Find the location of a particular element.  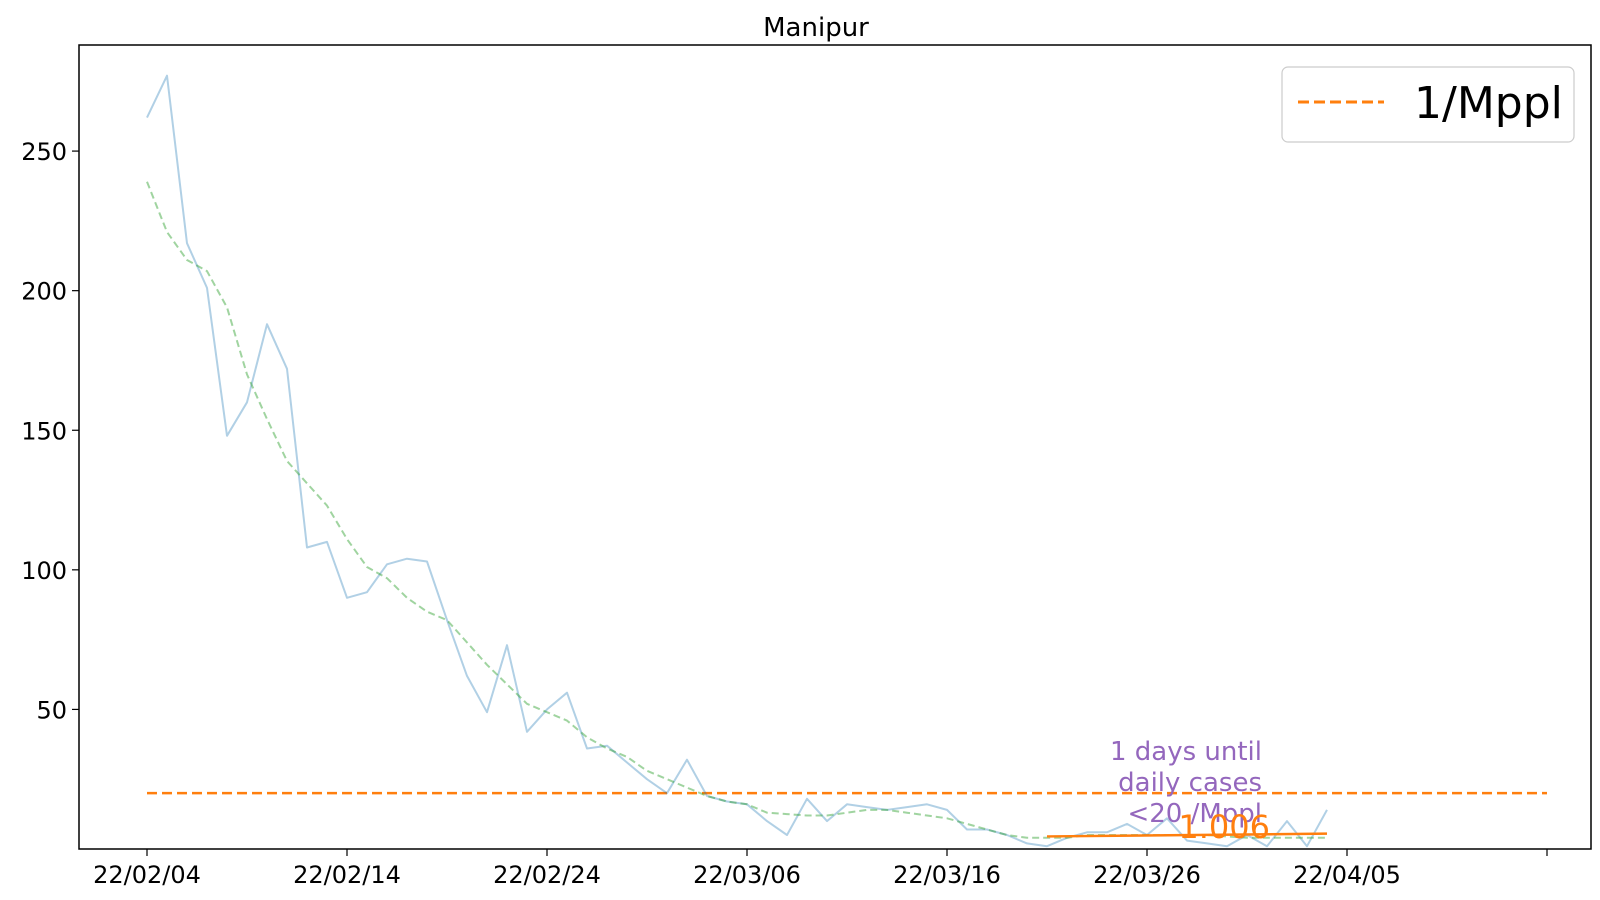

y-tick-label: 100 is located at coordinates (44, 571).